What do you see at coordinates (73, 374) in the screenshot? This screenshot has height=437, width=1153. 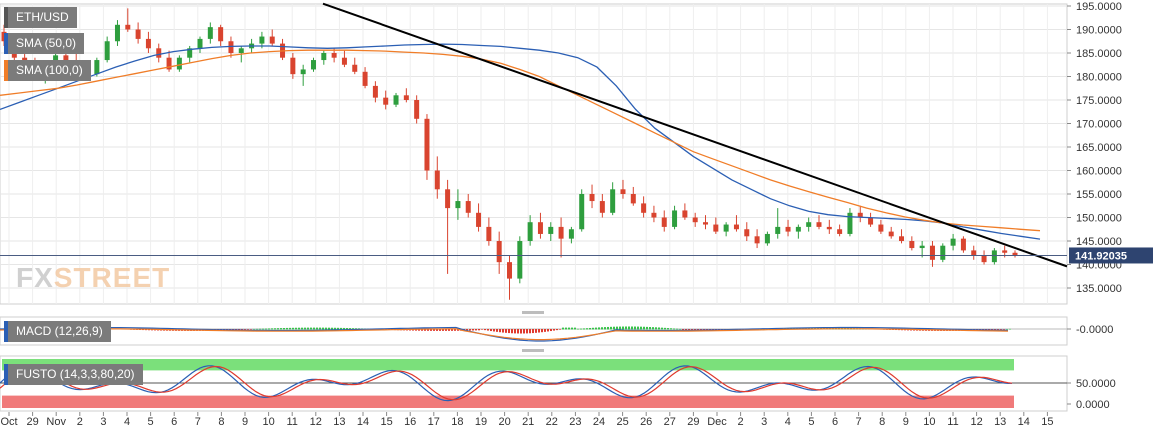 I see `legend-fusto: FUSTO (14,3,3,80,20)` at bounding box center [73, 374].